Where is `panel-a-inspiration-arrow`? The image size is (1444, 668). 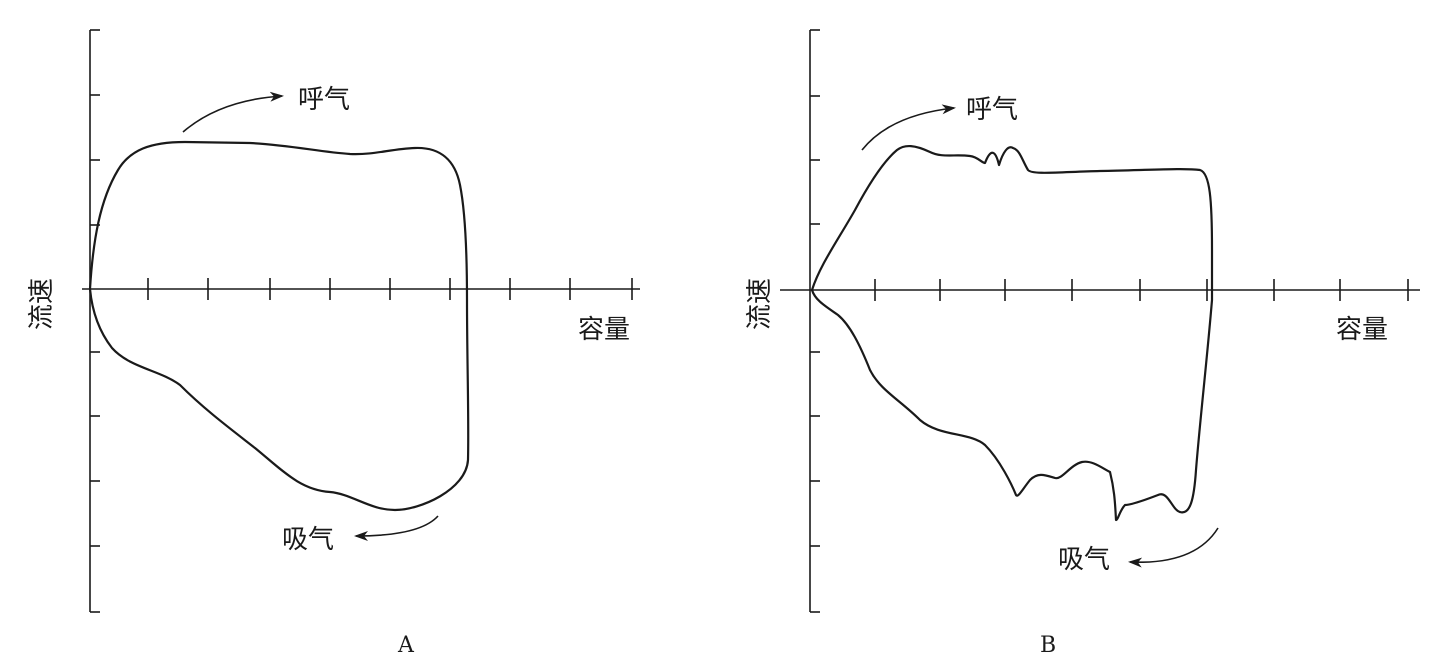
panel-a-inspiration-arrow is located at coordinates (396, 528).